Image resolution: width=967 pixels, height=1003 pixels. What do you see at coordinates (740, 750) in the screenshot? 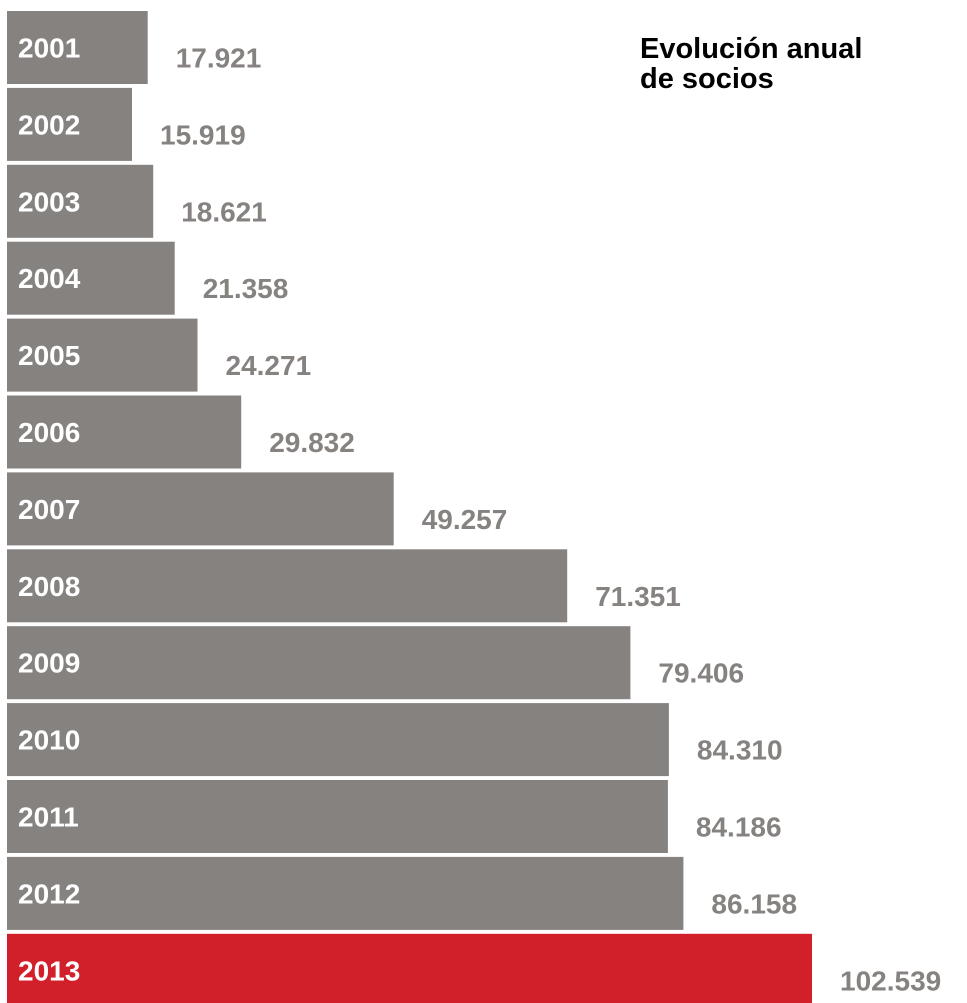
I see `value-label-2010: 84.310` at bounding box center [740, 750].